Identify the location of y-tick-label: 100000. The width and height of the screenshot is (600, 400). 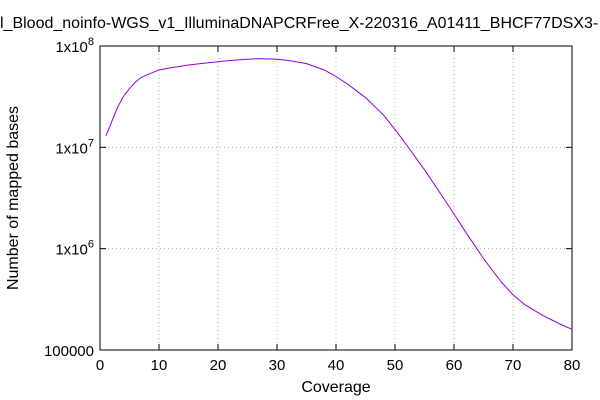
(69, 351).